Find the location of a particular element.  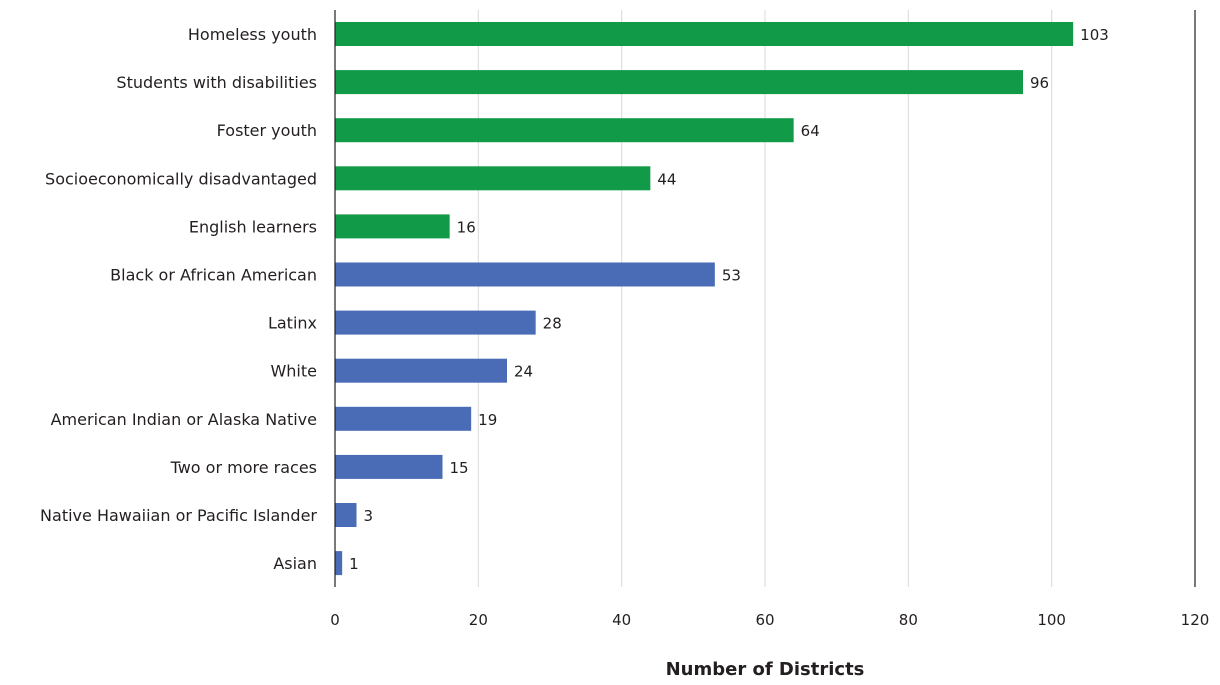

category-label: Native Hawaiian or Pacific Islander is located at coordinates (178, 515).